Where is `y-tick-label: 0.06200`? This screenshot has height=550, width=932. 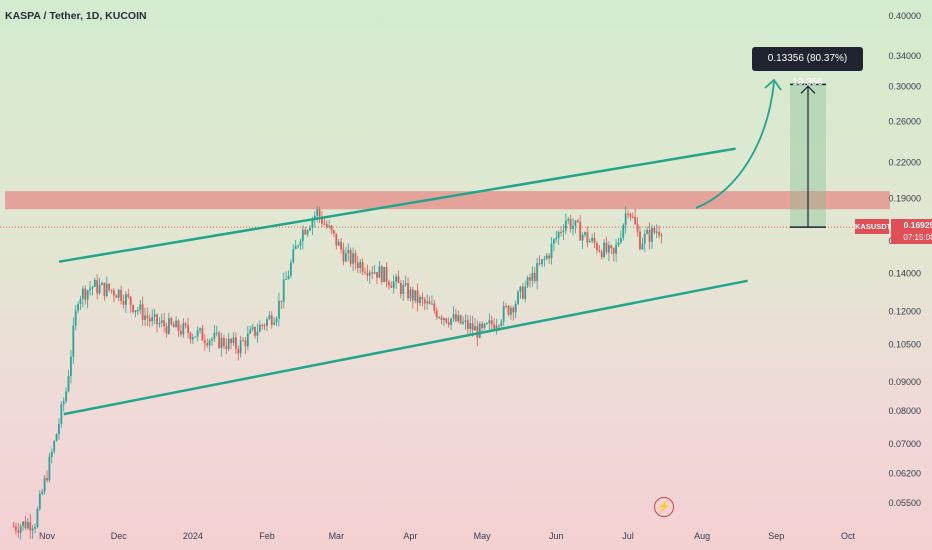
y-tick-label: 0.06200 is located at coordinates (904, 474).